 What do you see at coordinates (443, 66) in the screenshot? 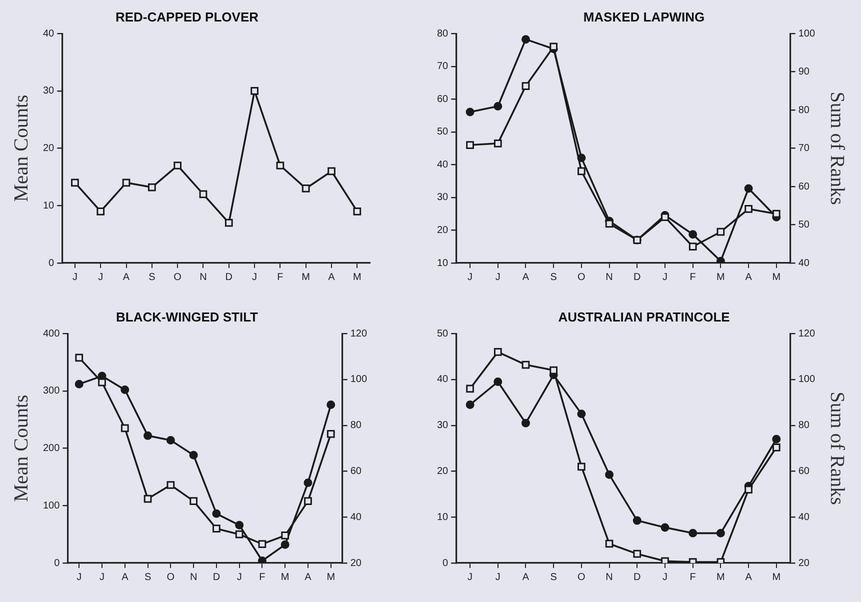
I see `y-tick-label: 70` at bounding box center [443, 66].